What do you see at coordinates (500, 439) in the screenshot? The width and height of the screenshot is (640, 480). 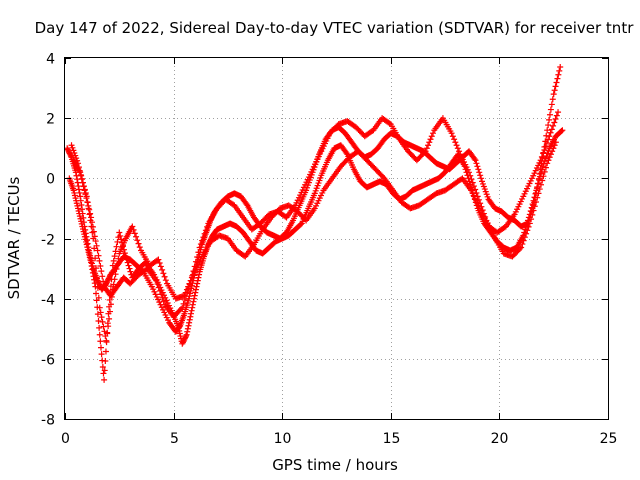 I see `x-tick-label: 20` at bounding box center [500, 439].